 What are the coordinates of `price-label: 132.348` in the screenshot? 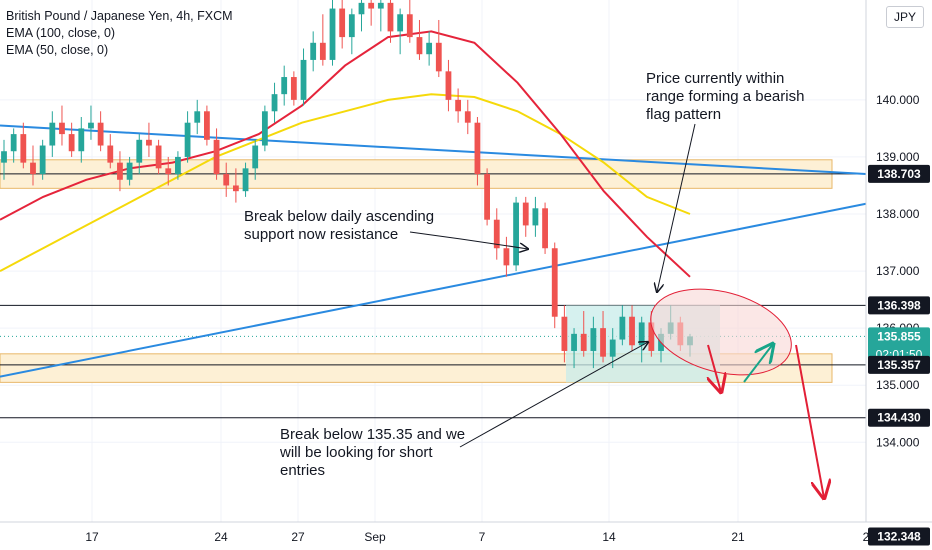 It's located at (899, 536).